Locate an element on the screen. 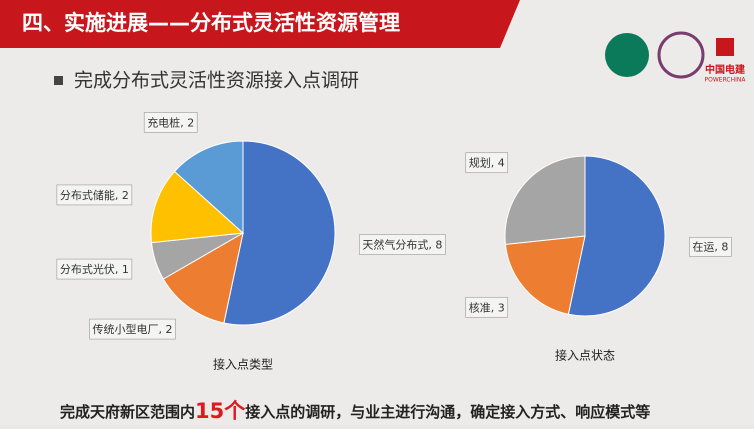  slide-subtitle: 完成分布式灵活性资源接入点调研 is located at coordinates (216, 81).